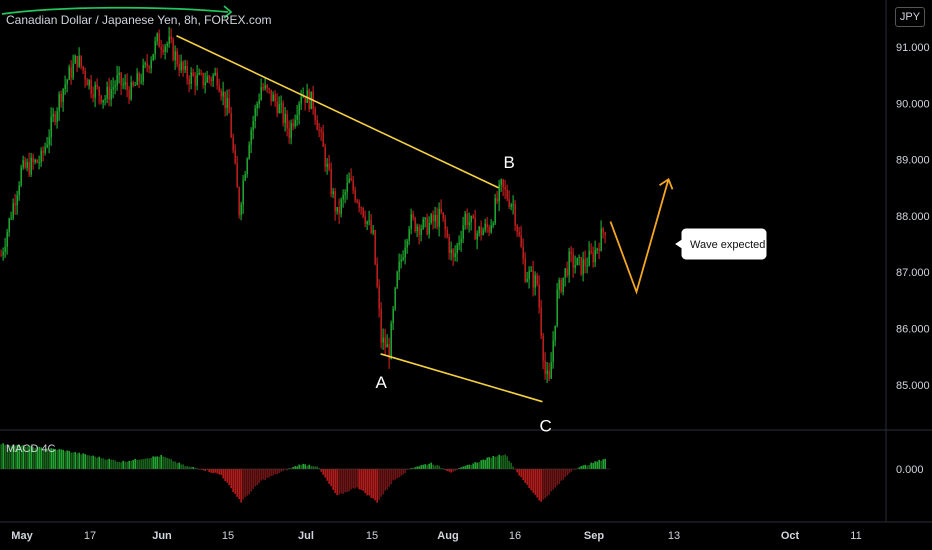 This screenshot has height=550, width=932. Describe the element at coordinates (674, 536) in the screenshot. I see `time-tick: 13` at that location.